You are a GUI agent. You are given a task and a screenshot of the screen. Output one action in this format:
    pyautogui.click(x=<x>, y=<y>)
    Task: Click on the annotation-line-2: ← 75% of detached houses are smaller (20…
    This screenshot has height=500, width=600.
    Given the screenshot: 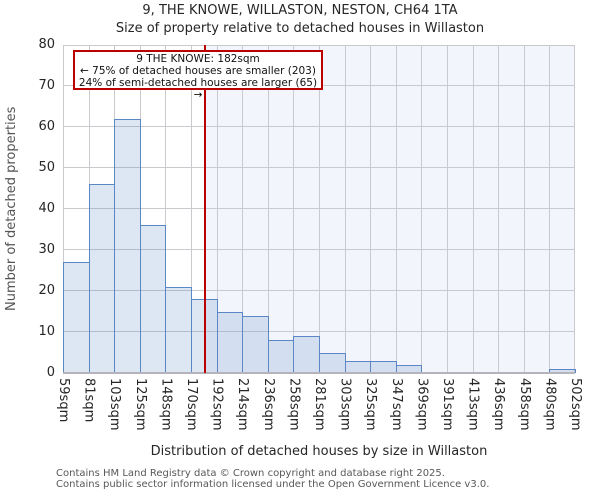 What is the action you would take?
    pyautogui.click(x=198, y=71)
    